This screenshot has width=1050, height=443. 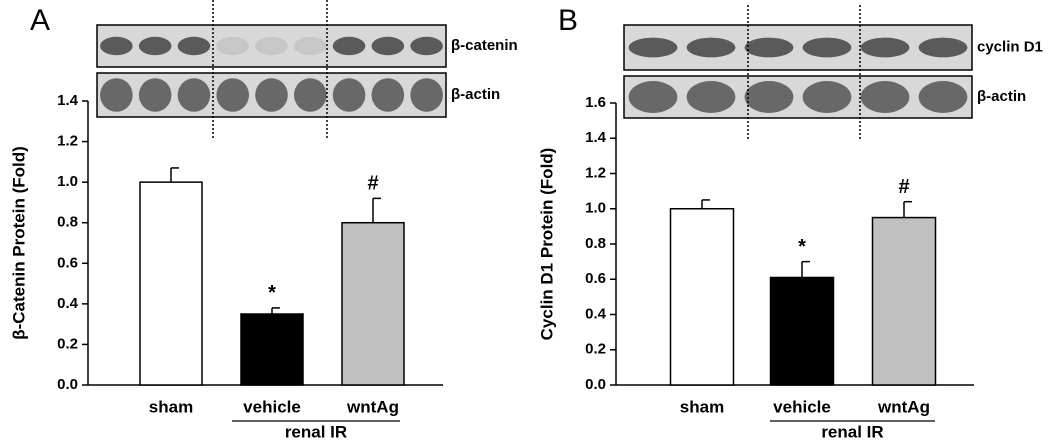 I want to click on y-axis-label: β-Catenin Protein (Fold), so click(x=18, y=243).